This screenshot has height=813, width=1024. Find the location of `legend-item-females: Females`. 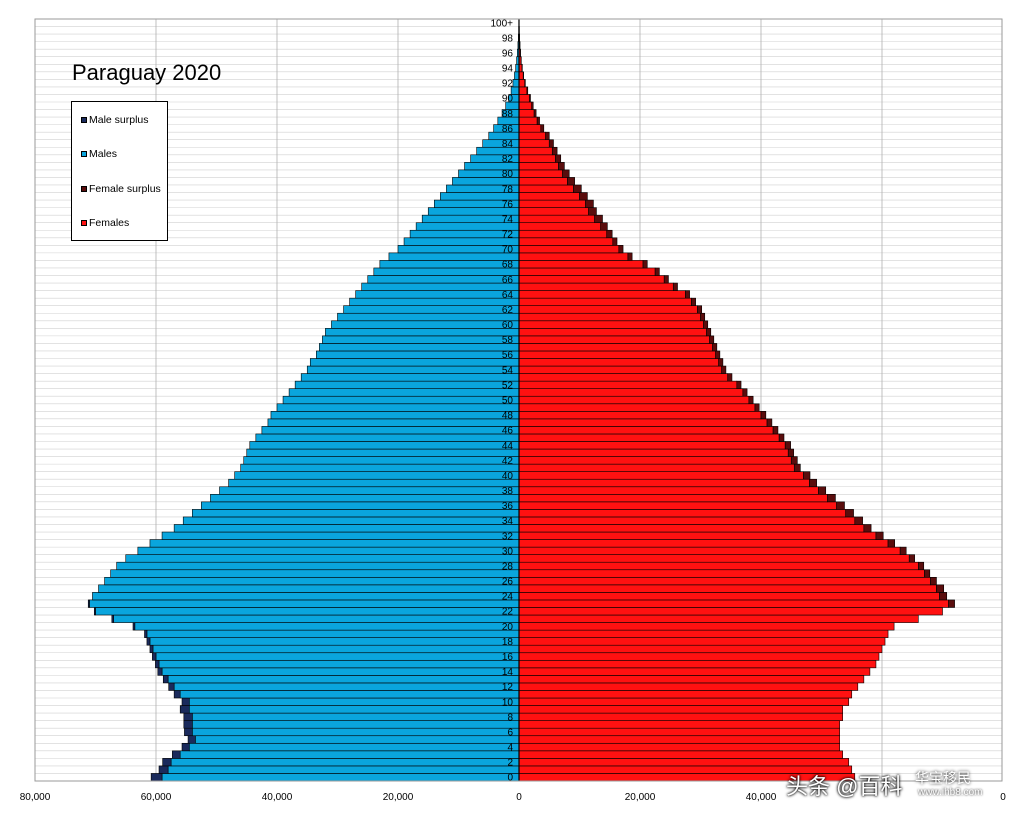

legend-item-females: Females is located at coordinates (105, 223).